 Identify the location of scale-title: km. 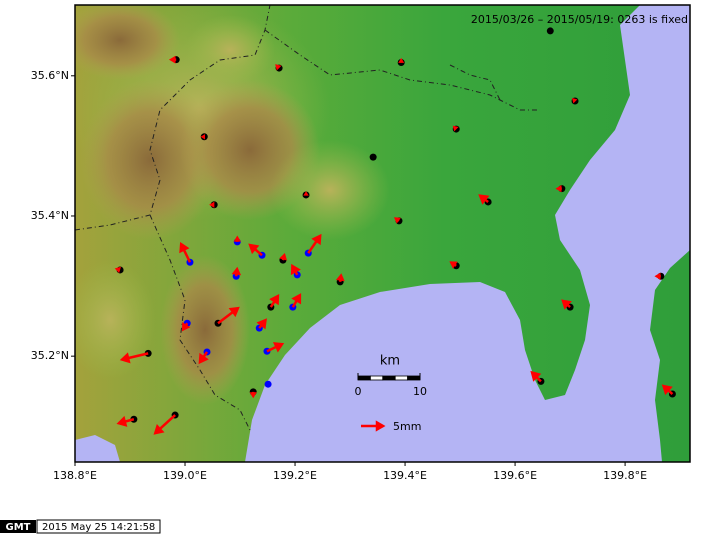
(390, 361).